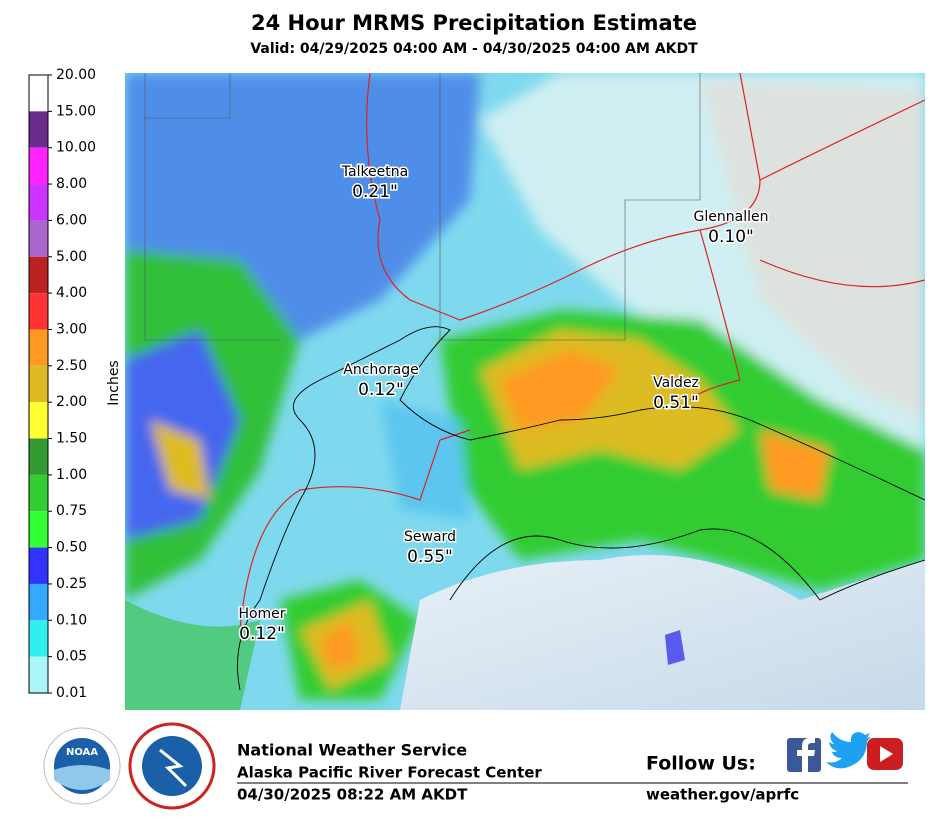  What do you see at coordinates (71, 548) in the screenshot?
I see `colorbar-label: 0.50` at bounding box center [71, 548].